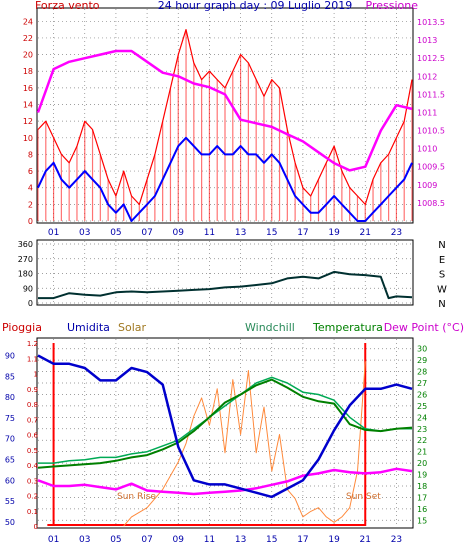 The image size is (466, 555). Describe the element at coordinates (28, 55) in the screenshot. I see `wind-tick-label: 20` at that location.